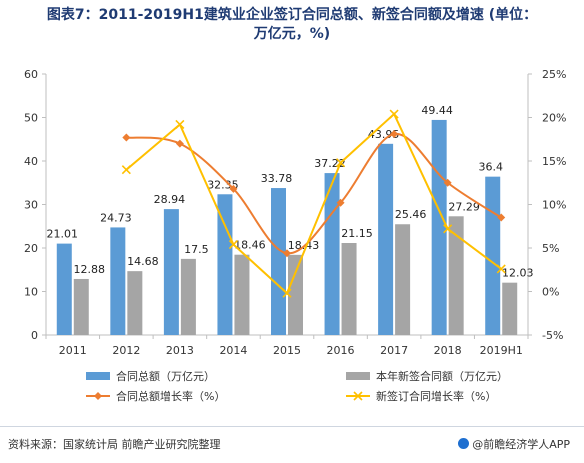  What do you see at coordinates (394, 350) in the screenshot?
I see `x-tick-label: 2017` at bounding box center [394, 350].